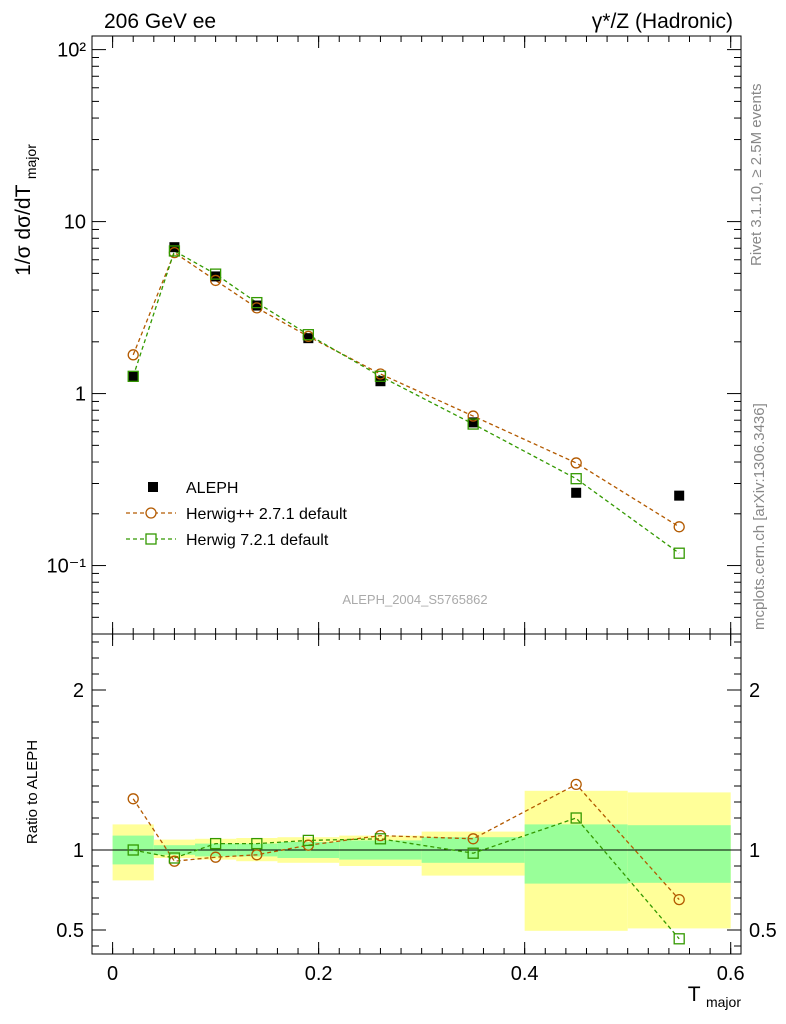 The width and height of the screenshot is (786, 1024). Describe the element at coordinates (23, 229) in the screenshot. I see `main-y-label-main: 1/σ dσ/dT` at that location.